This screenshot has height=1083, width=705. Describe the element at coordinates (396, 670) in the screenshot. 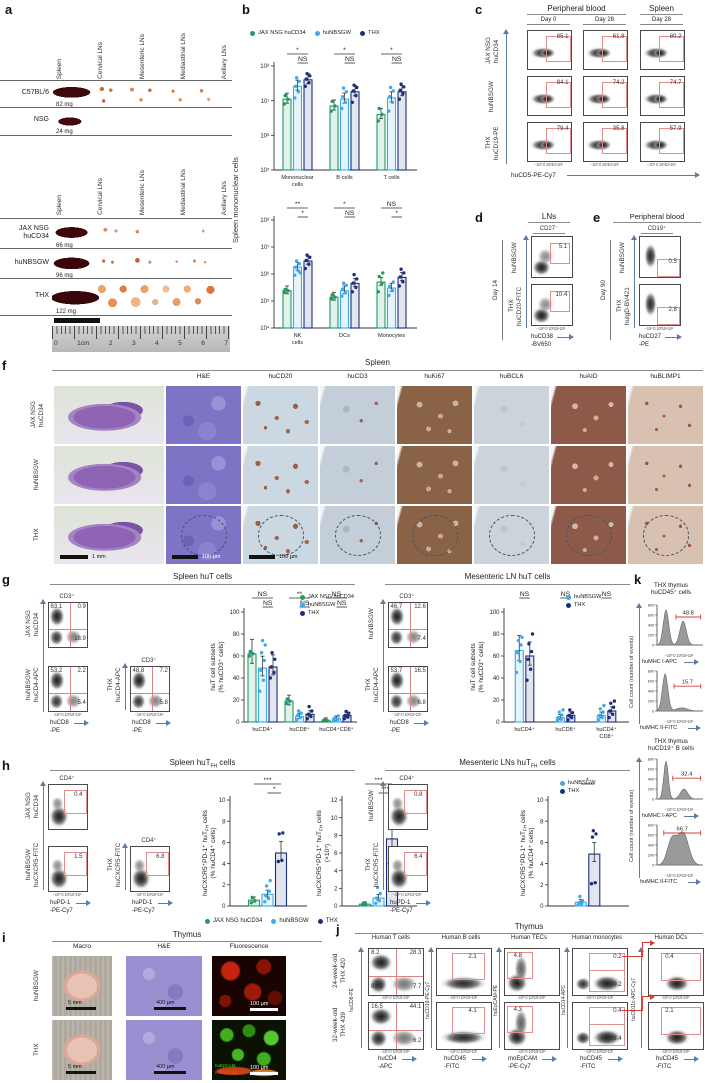

I see `gate-percentage: 53.7` at that location.